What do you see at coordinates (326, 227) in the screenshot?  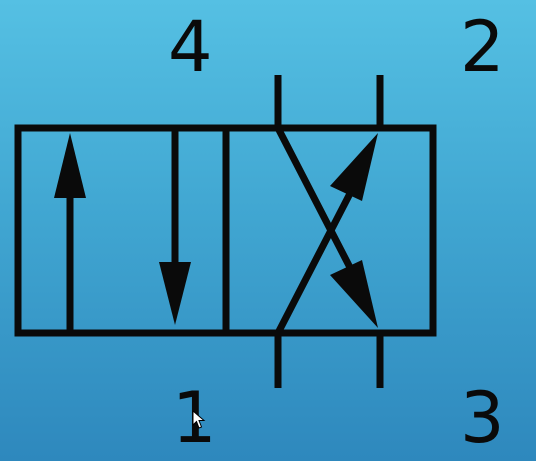 I see `right-position-arrow-diagonal-down` at bounding box center [326, 227].